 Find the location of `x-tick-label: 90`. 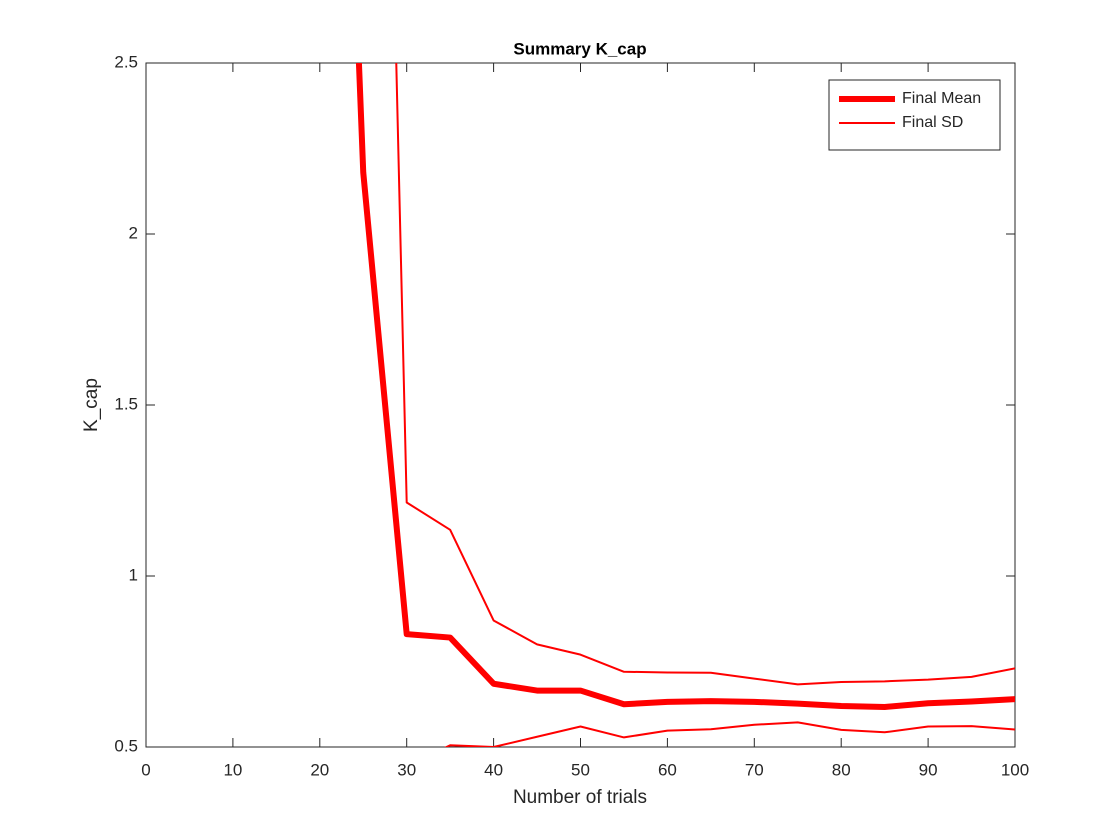

x-tick-label: 90 is located at coordinates (928, 769).